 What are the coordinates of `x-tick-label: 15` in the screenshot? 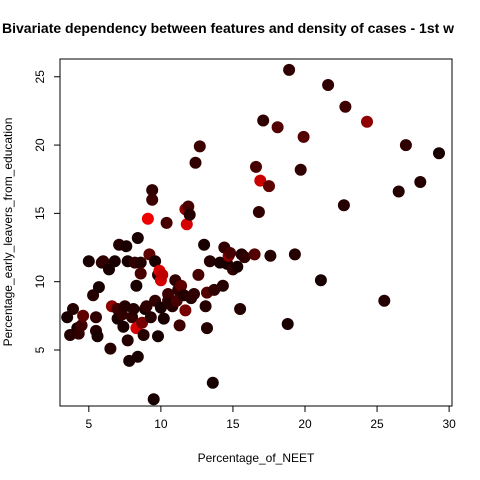 It's located at (233, 424).